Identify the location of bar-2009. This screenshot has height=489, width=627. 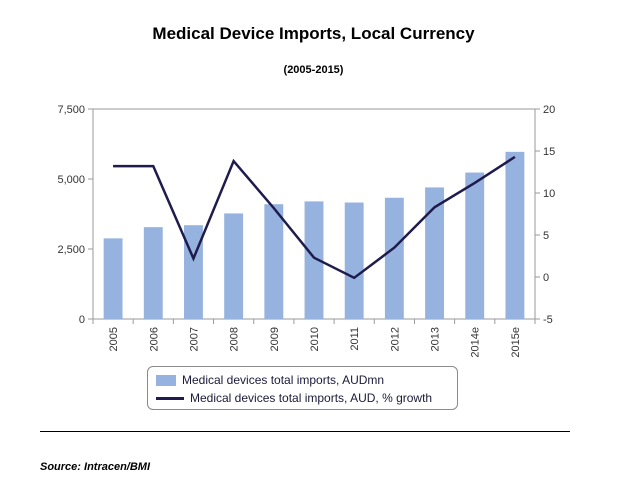
(274, 261).